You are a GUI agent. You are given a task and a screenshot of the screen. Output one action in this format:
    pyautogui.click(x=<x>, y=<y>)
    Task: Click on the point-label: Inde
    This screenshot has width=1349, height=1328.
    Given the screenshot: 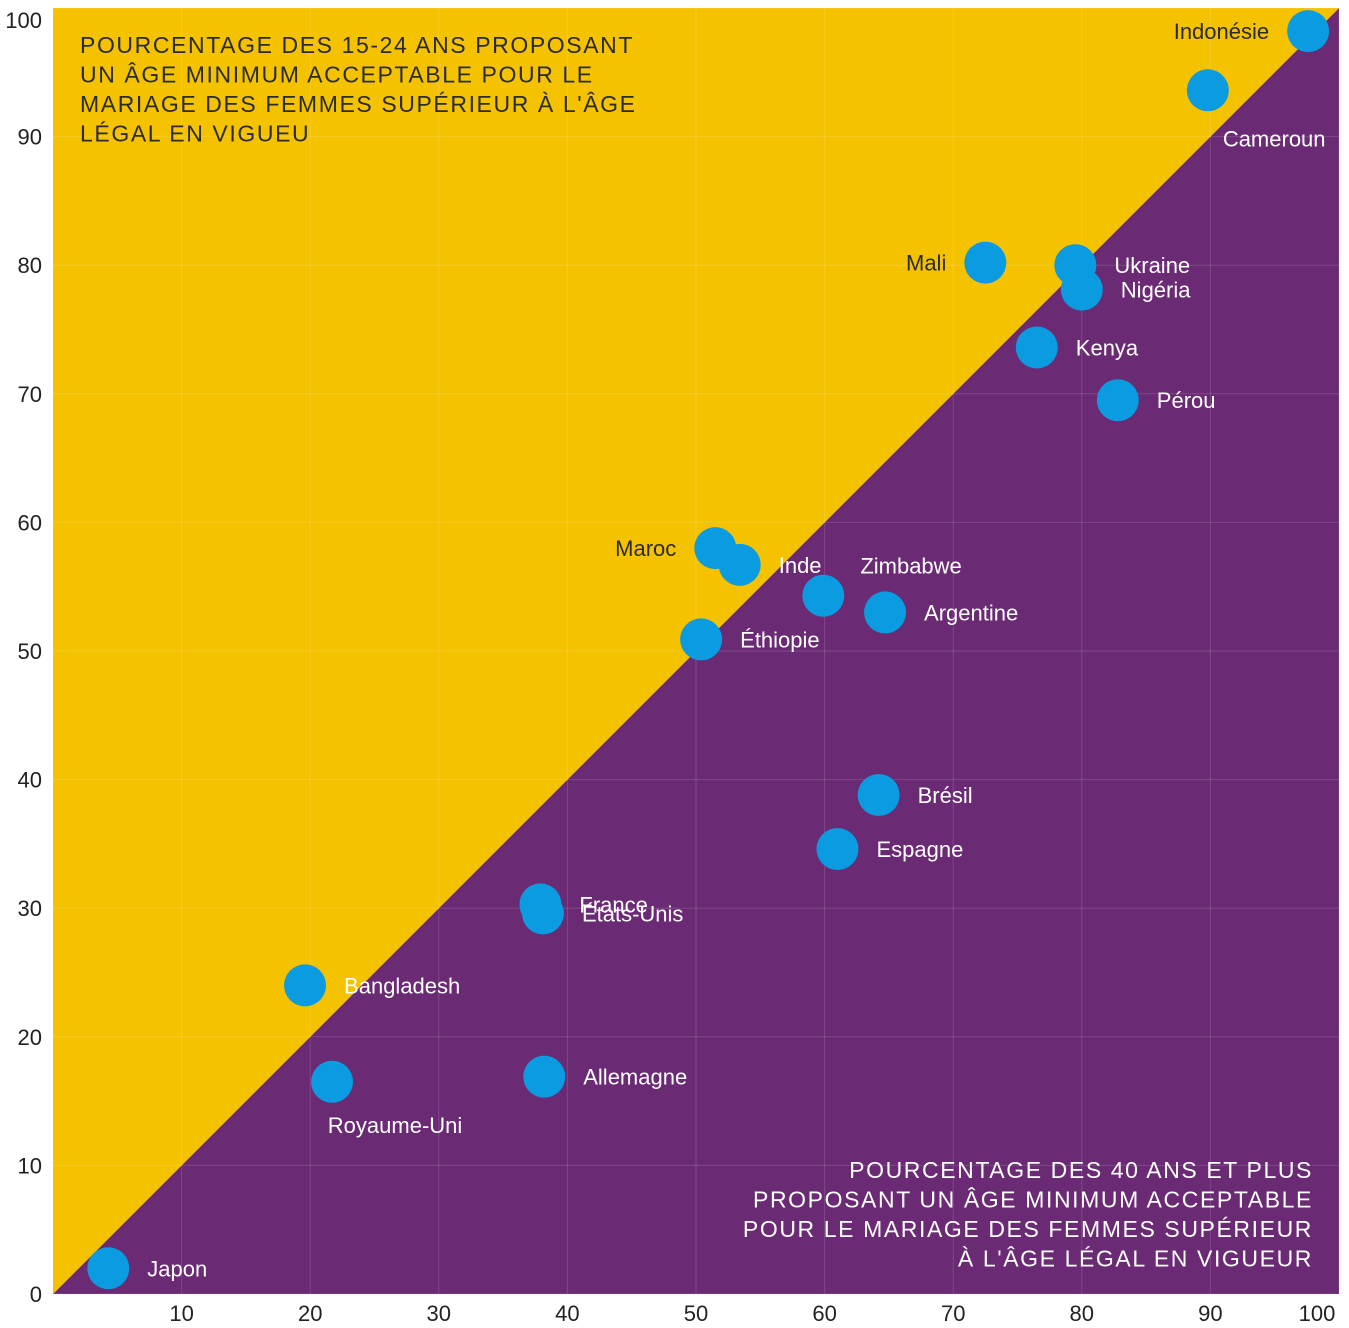 What is the action you would take?
    pyautogui.click(x=800, y=565)
    